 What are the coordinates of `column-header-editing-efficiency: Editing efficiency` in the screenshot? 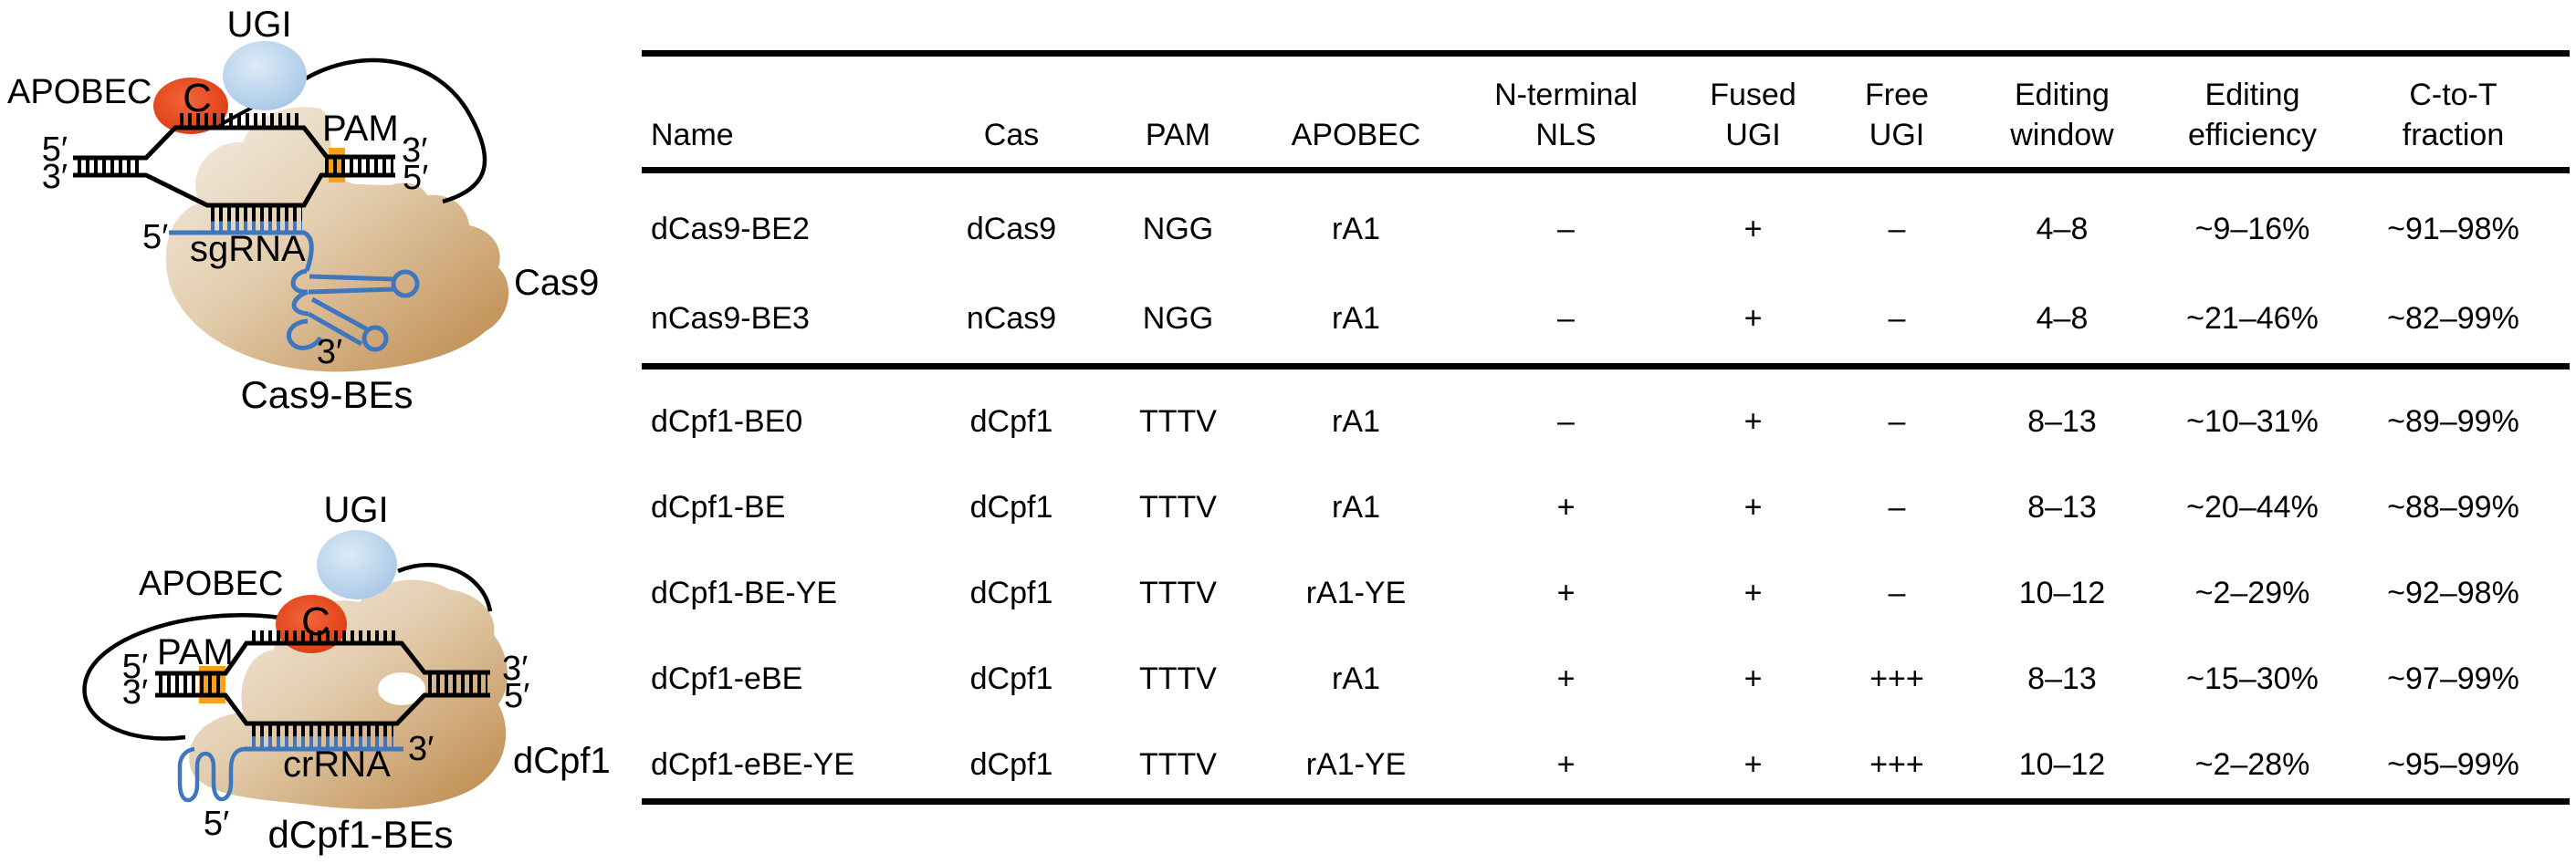 It's located at (2252, 115).